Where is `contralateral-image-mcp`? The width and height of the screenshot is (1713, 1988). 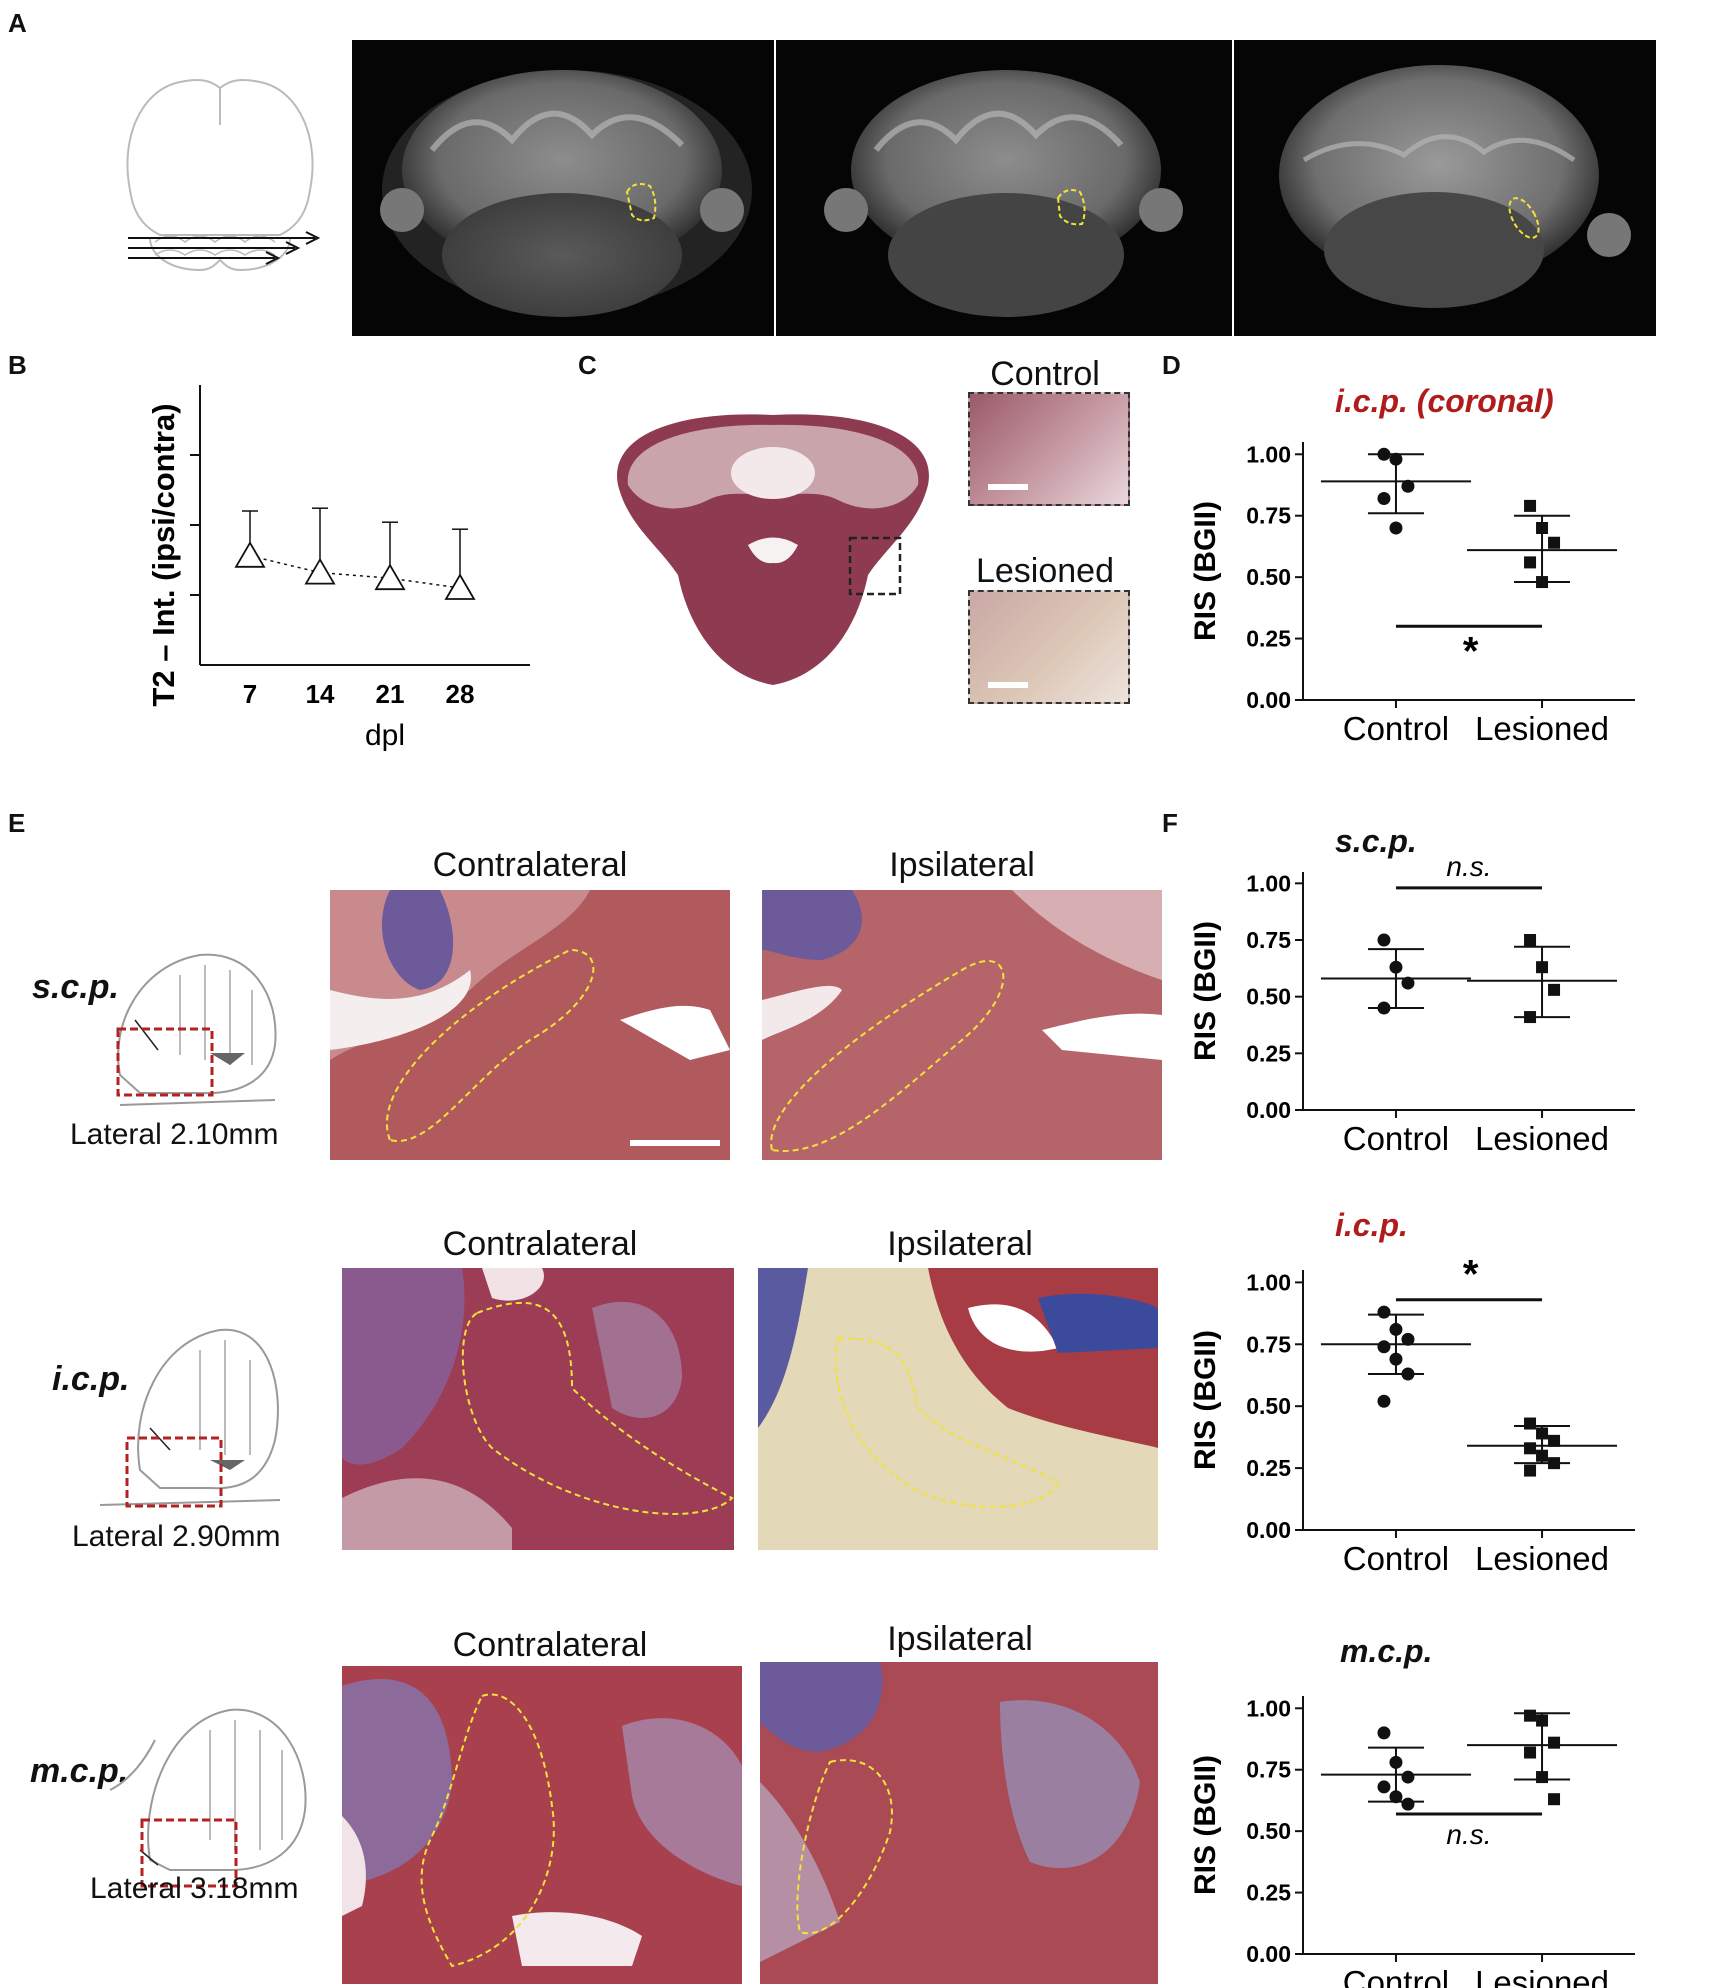 contralateral-image-mcp is located at coordinates (542, 1825).